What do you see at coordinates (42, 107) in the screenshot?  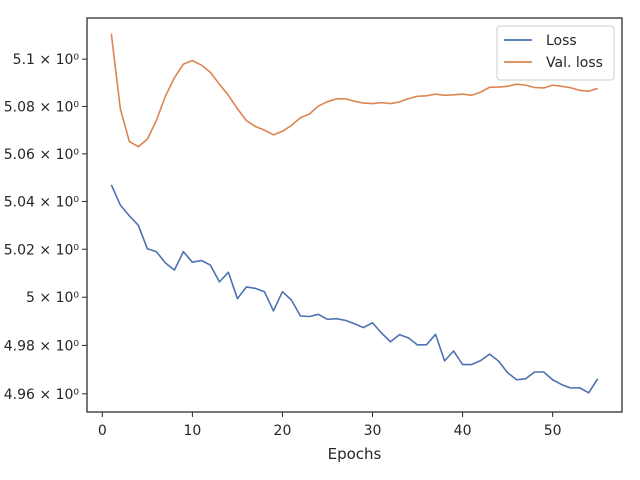 I see `y-tick-label: 5.08 × 10⁰` at bounding box center [42, 107].